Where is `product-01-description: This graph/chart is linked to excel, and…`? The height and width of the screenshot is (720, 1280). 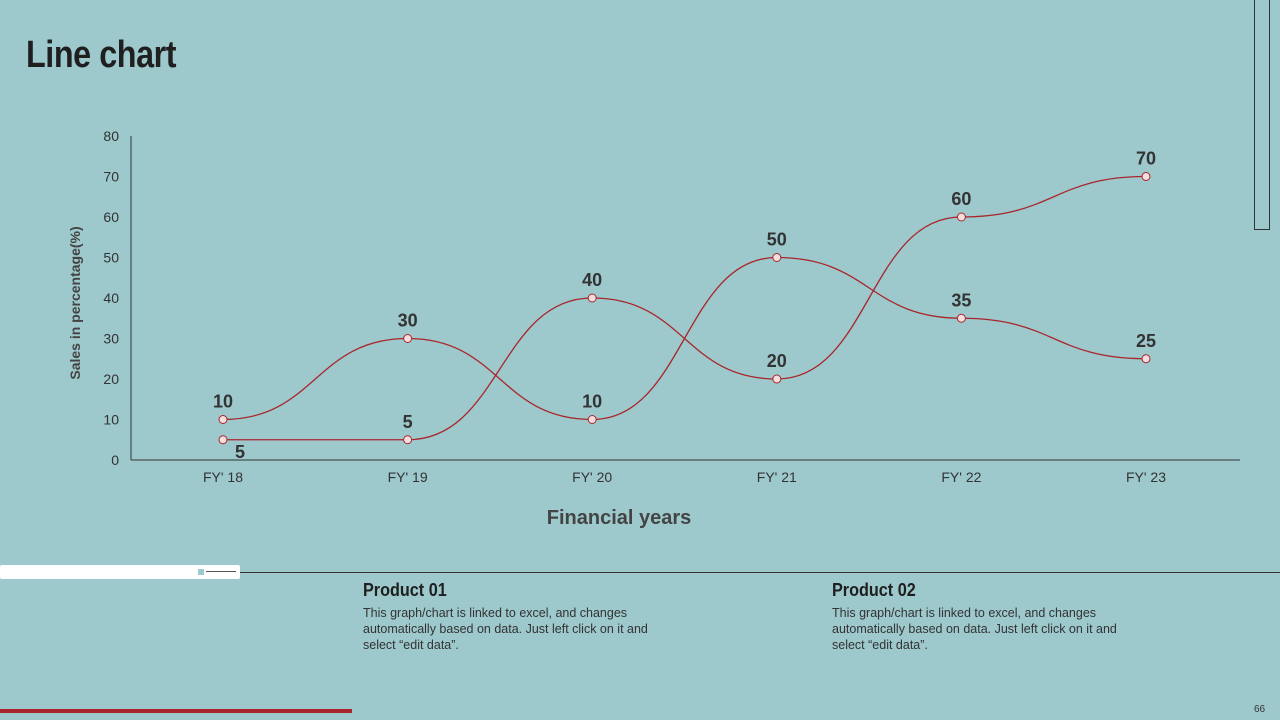 product-01-description: This graph/chart is linked to excel, and… is located at coordinates (505, 629).